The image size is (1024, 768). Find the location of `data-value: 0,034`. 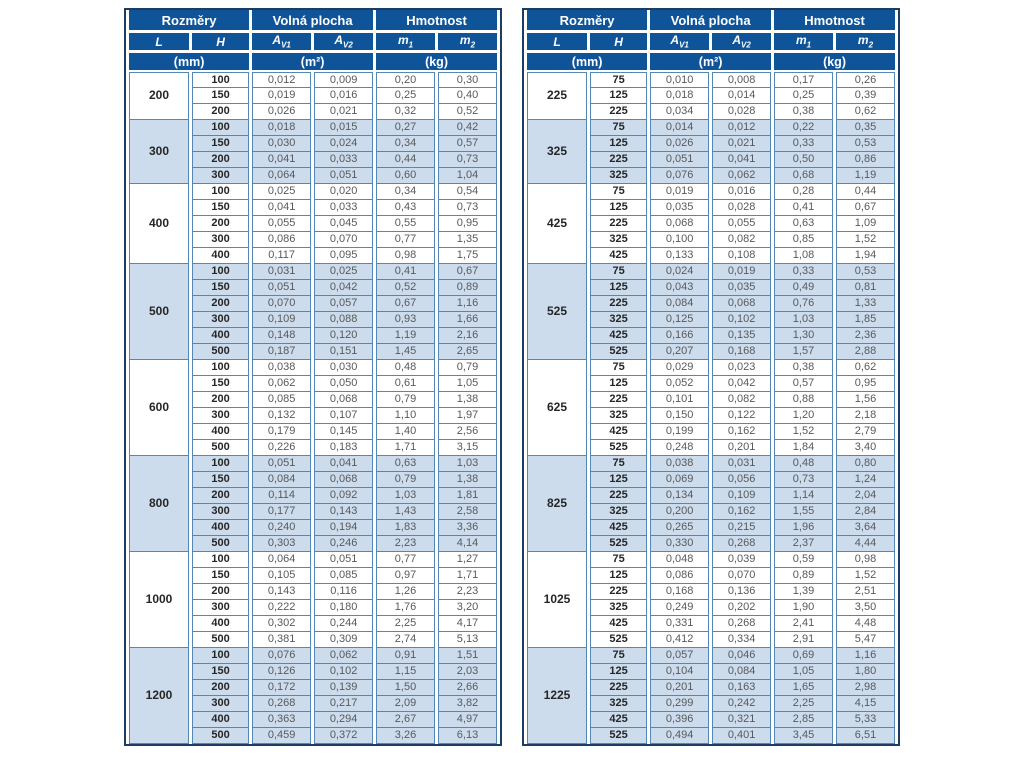

data-value: 0,034 is located at coordinates (680, 112).